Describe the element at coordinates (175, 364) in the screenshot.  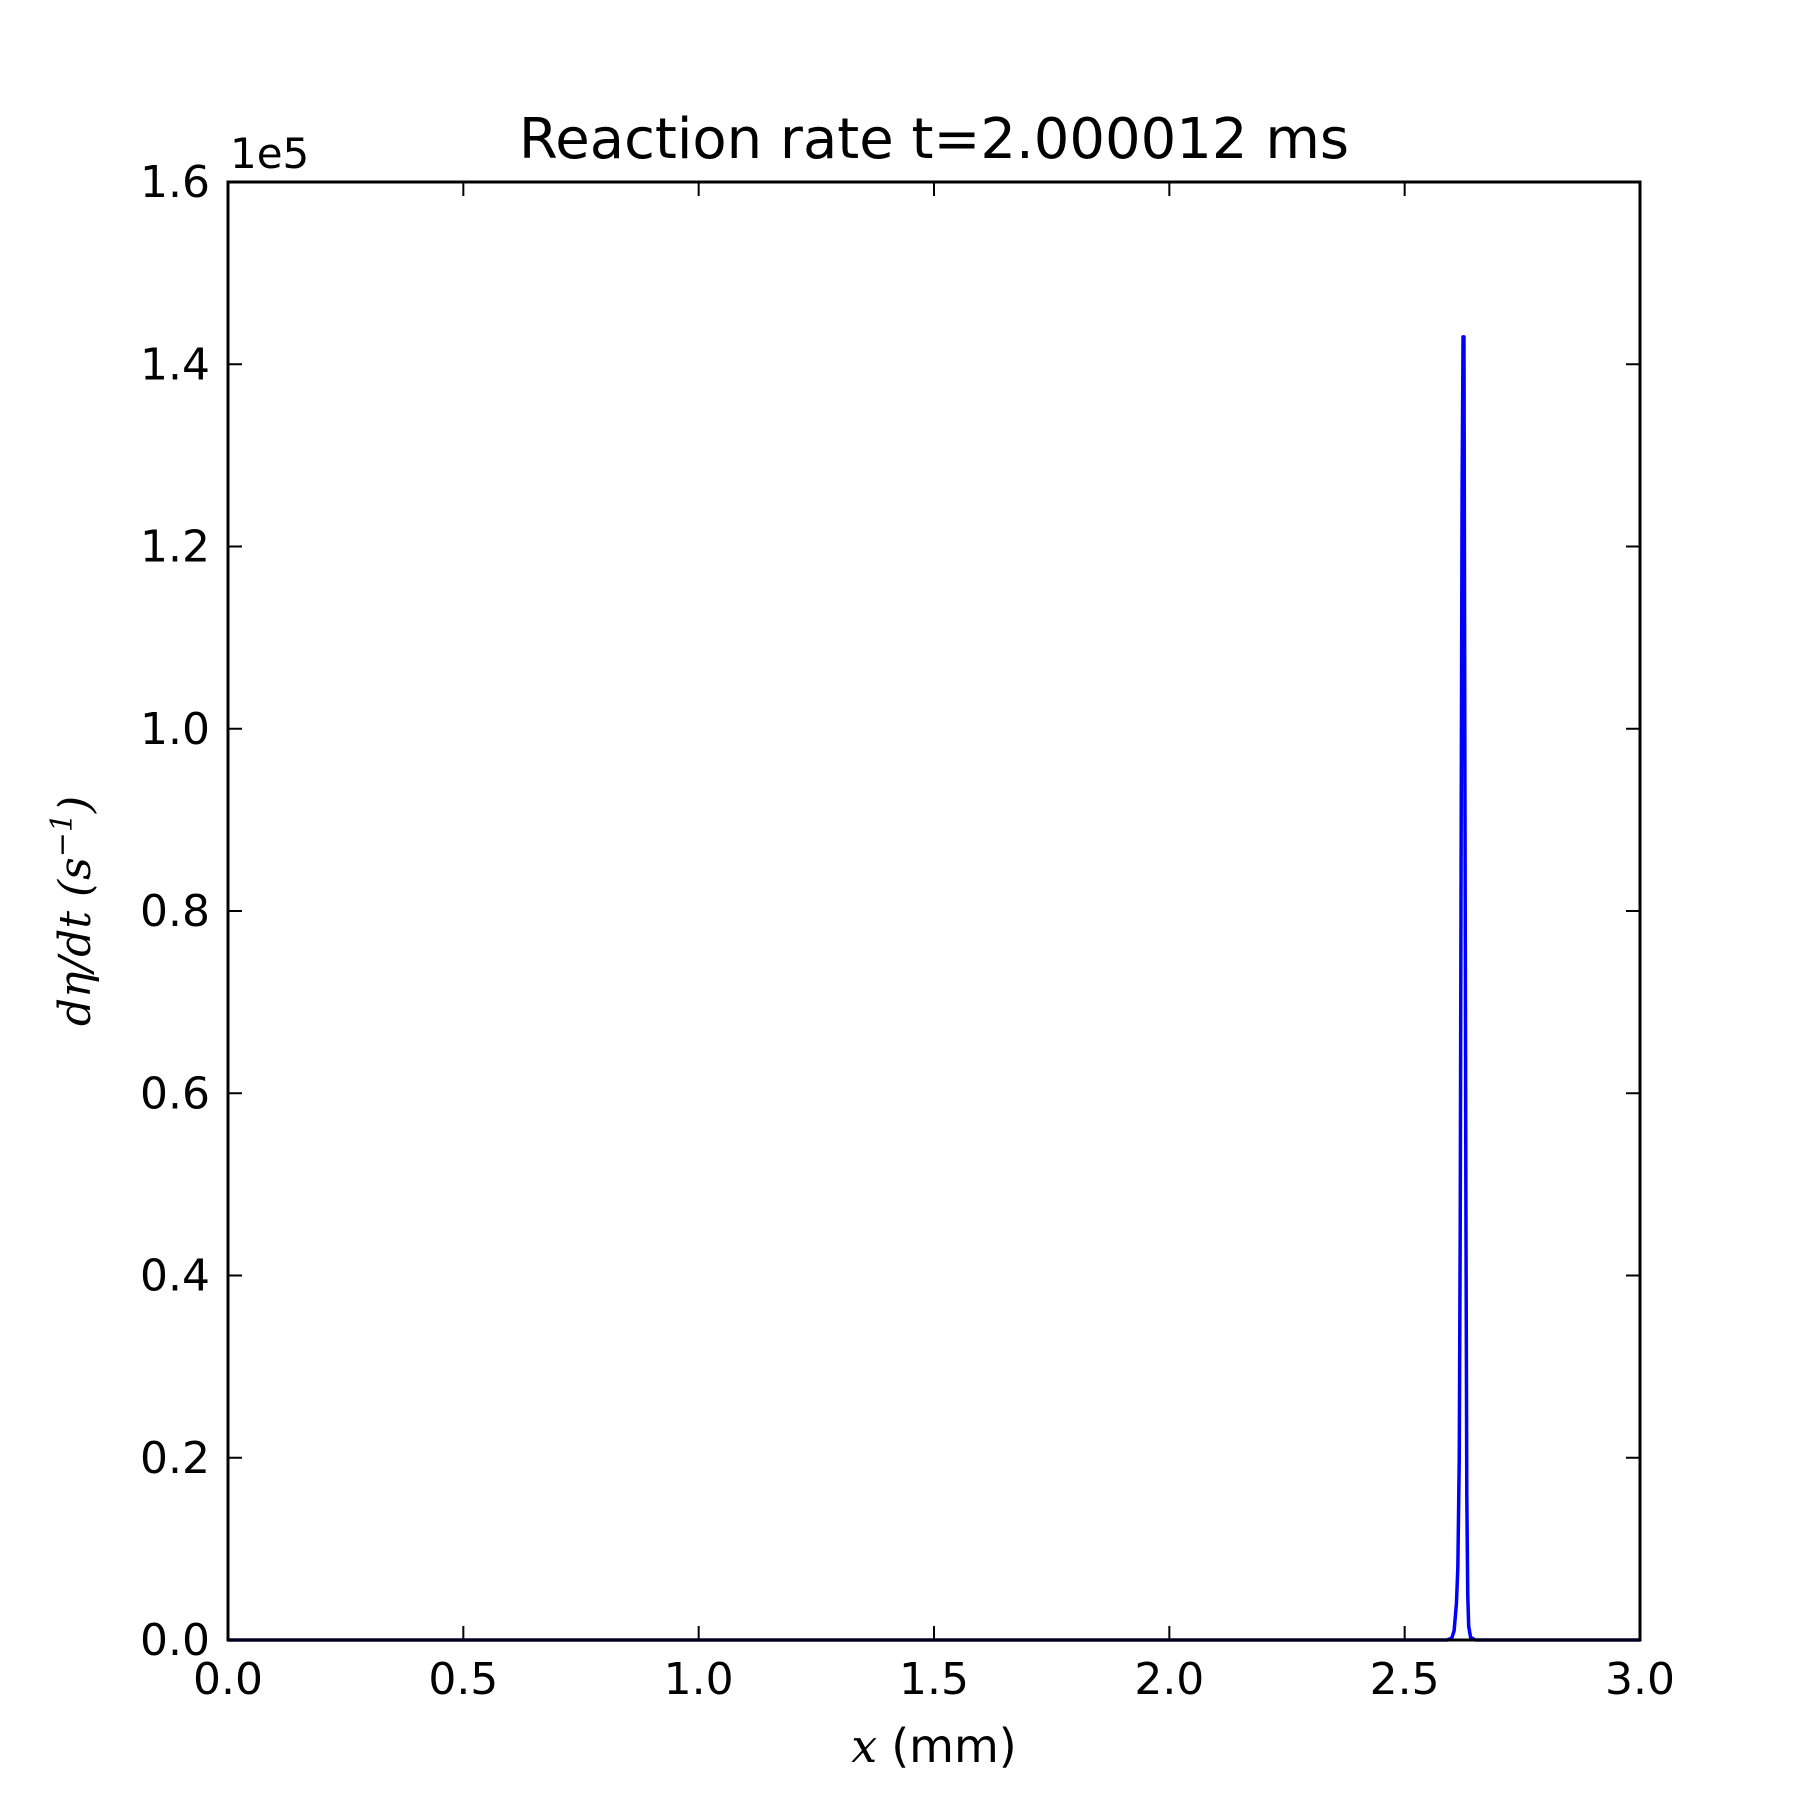
I see `y-tick-label: 1.4` at that location.